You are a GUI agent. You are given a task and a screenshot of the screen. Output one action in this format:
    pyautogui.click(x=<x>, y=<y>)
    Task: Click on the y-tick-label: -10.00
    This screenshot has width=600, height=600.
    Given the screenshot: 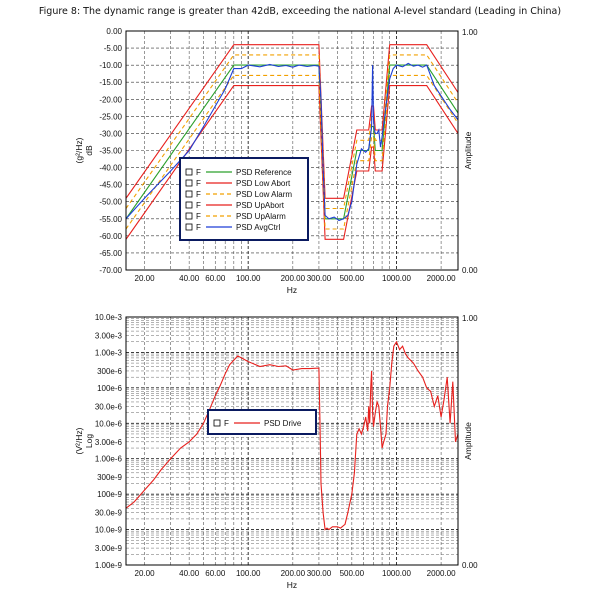 What is the action you would take?
    pyautogui.click(x=110, y=65)
    